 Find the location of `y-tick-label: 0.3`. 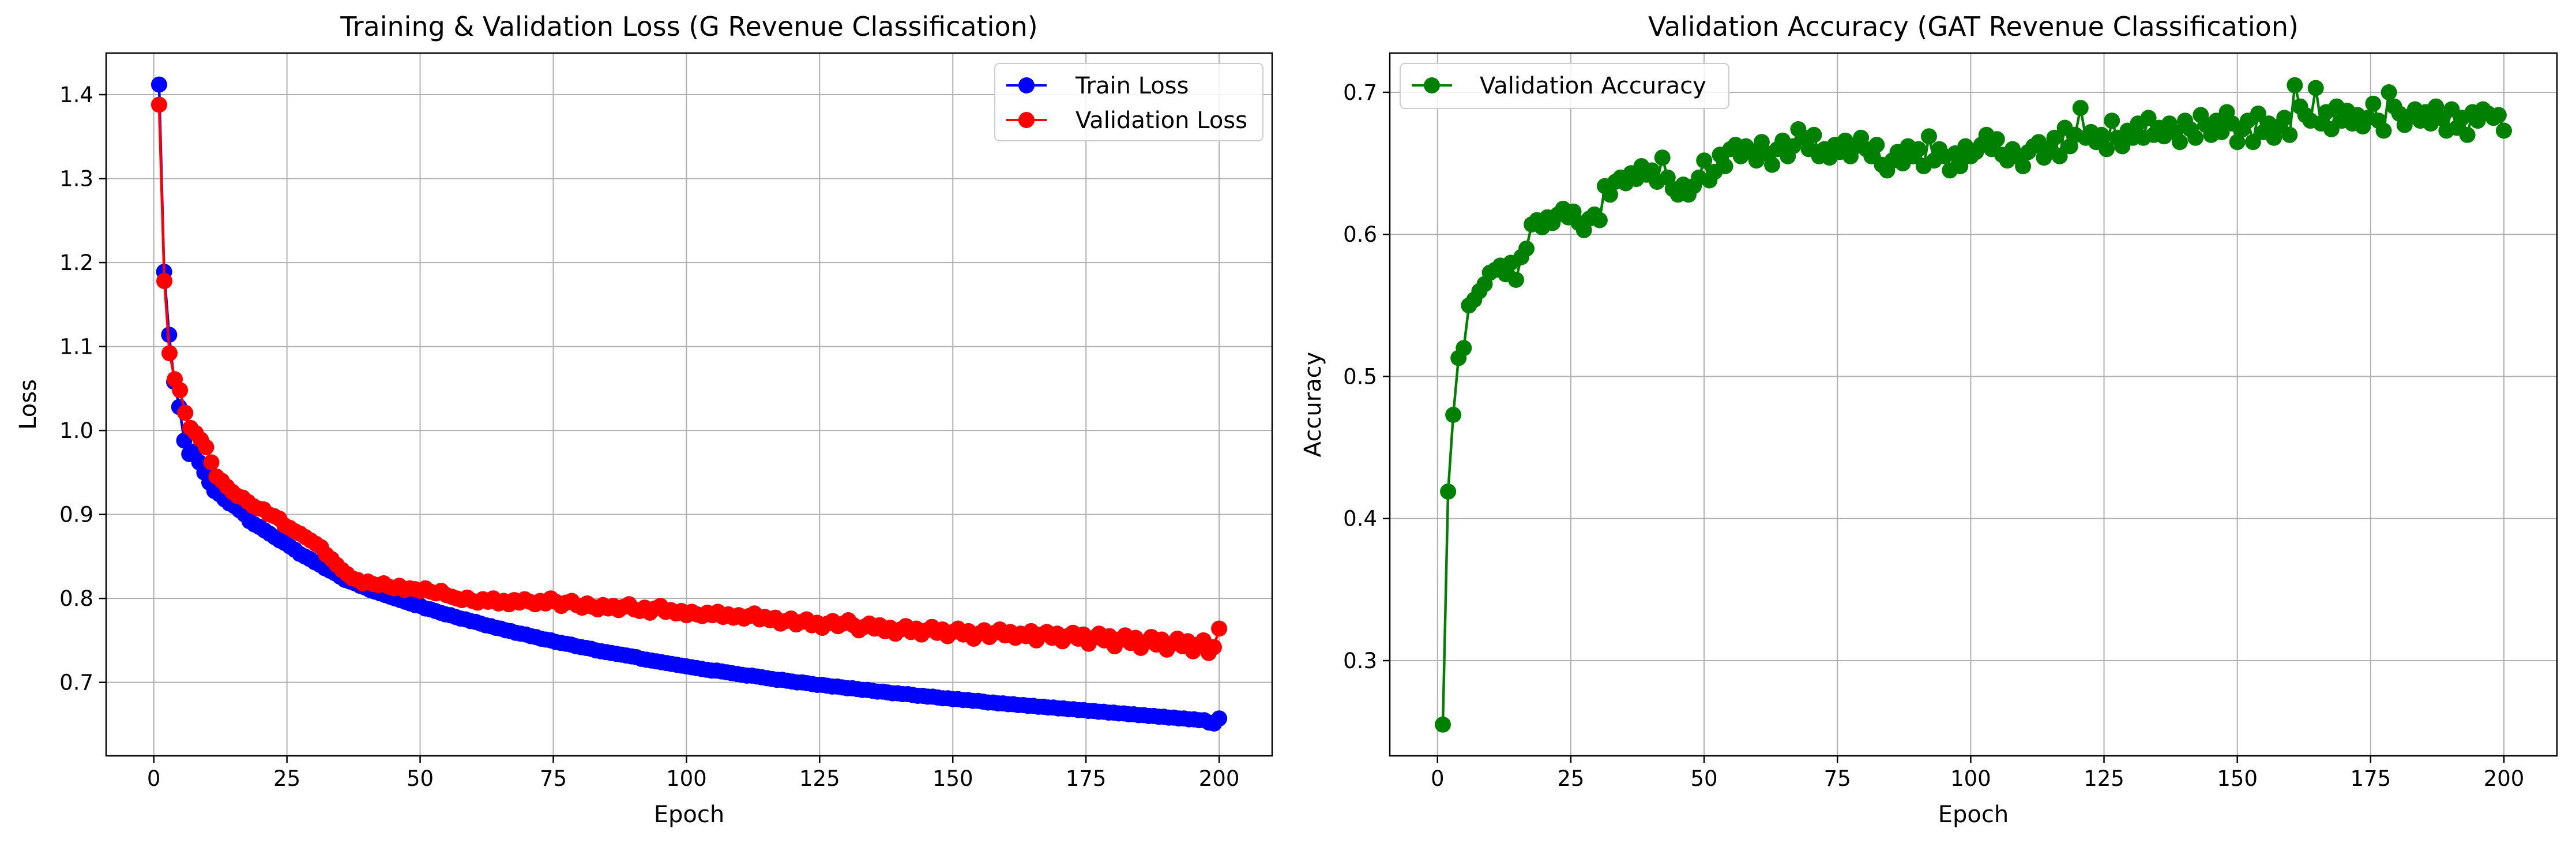

y-tick-label: 0.3 is located at coordinates (1360, 661).